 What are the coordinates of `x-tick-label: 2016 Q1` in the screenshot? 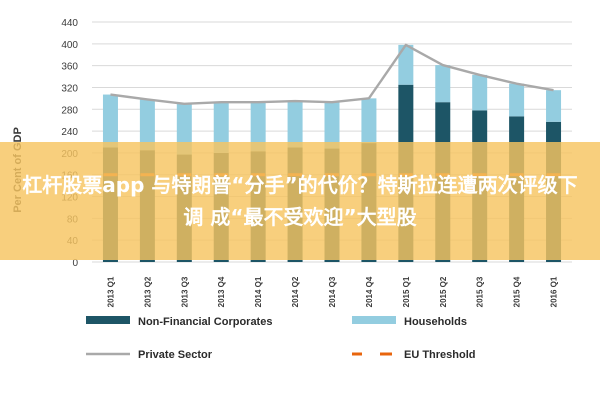 It's located at (554, 291).